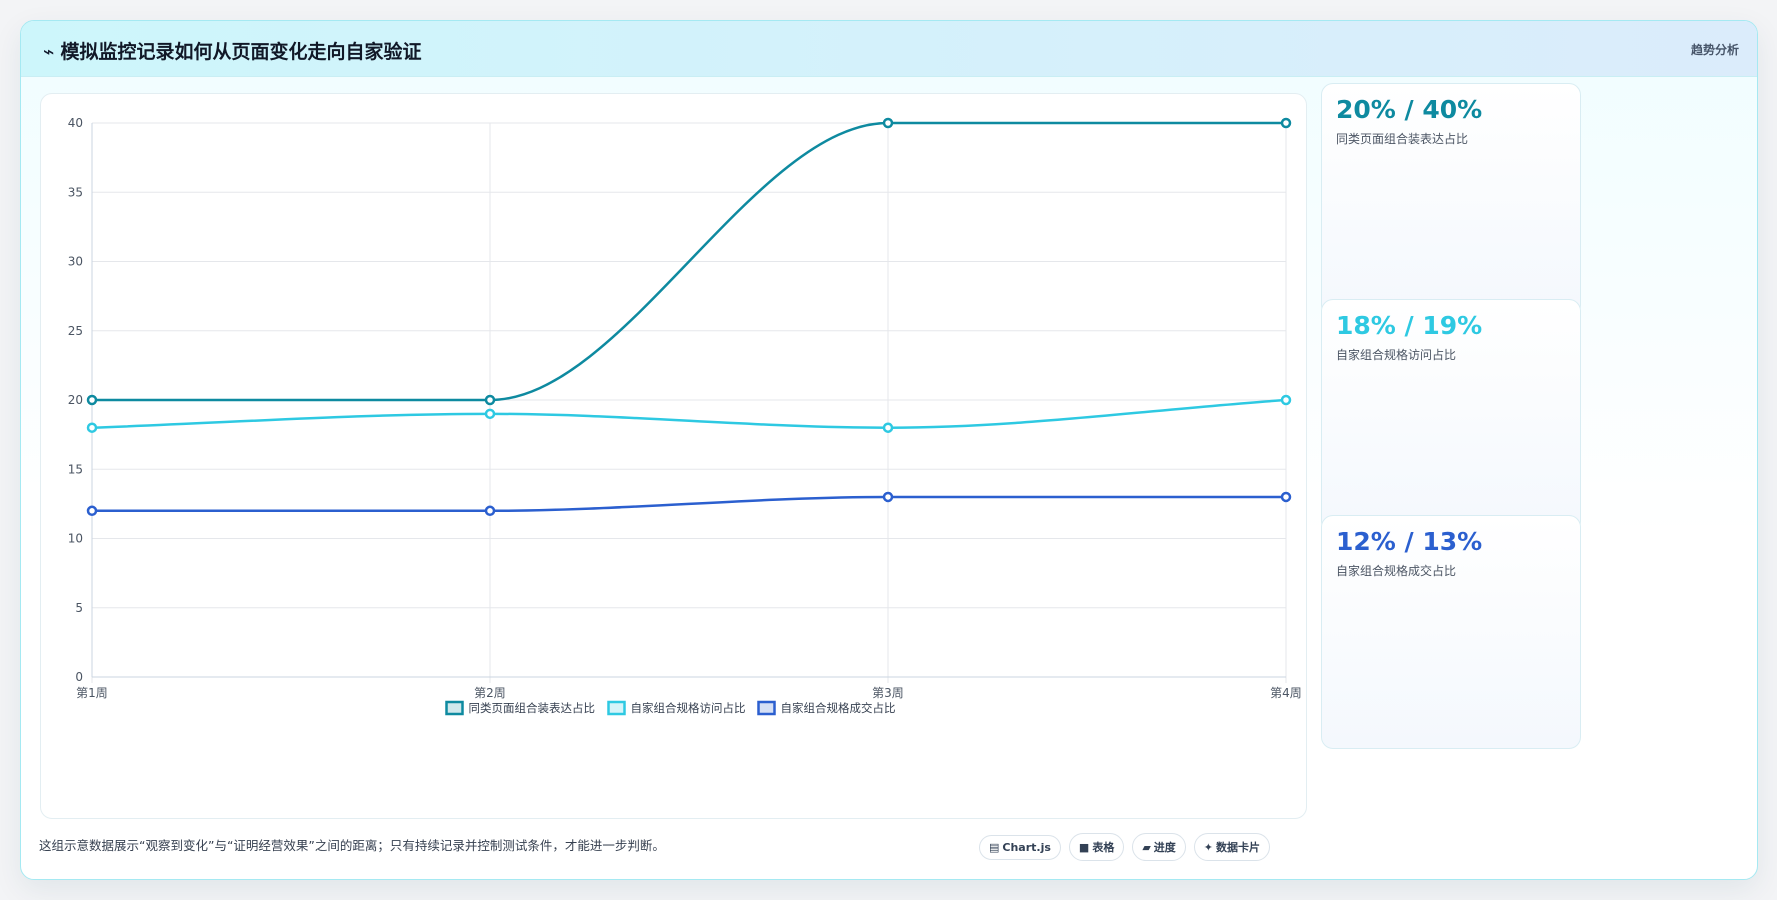 The image size is (1777, 900). What do you see at coordinates (490, 693) in the screenshot?
I see `x-tick-label: 第2周` at bounding box center [490, 693].